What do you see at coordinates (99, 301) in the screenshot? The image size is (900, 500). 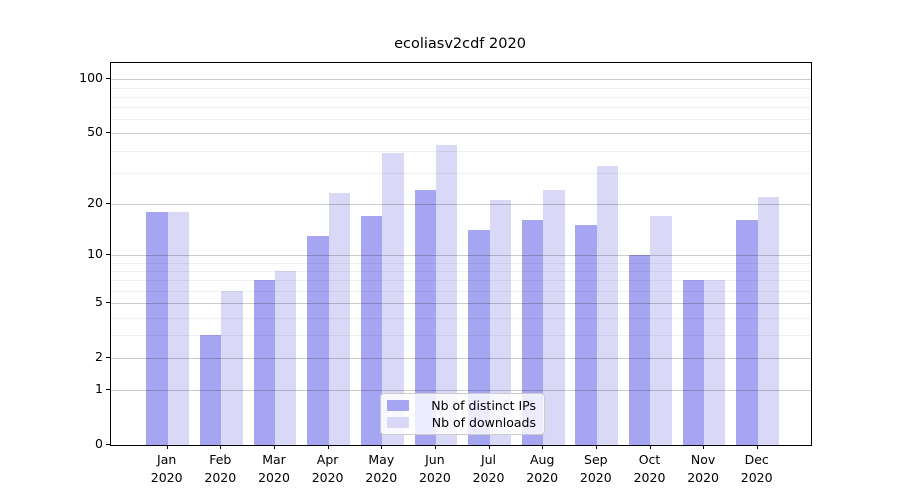 I see `y-tick-label-5: 5` at bounding box center [99, 301].